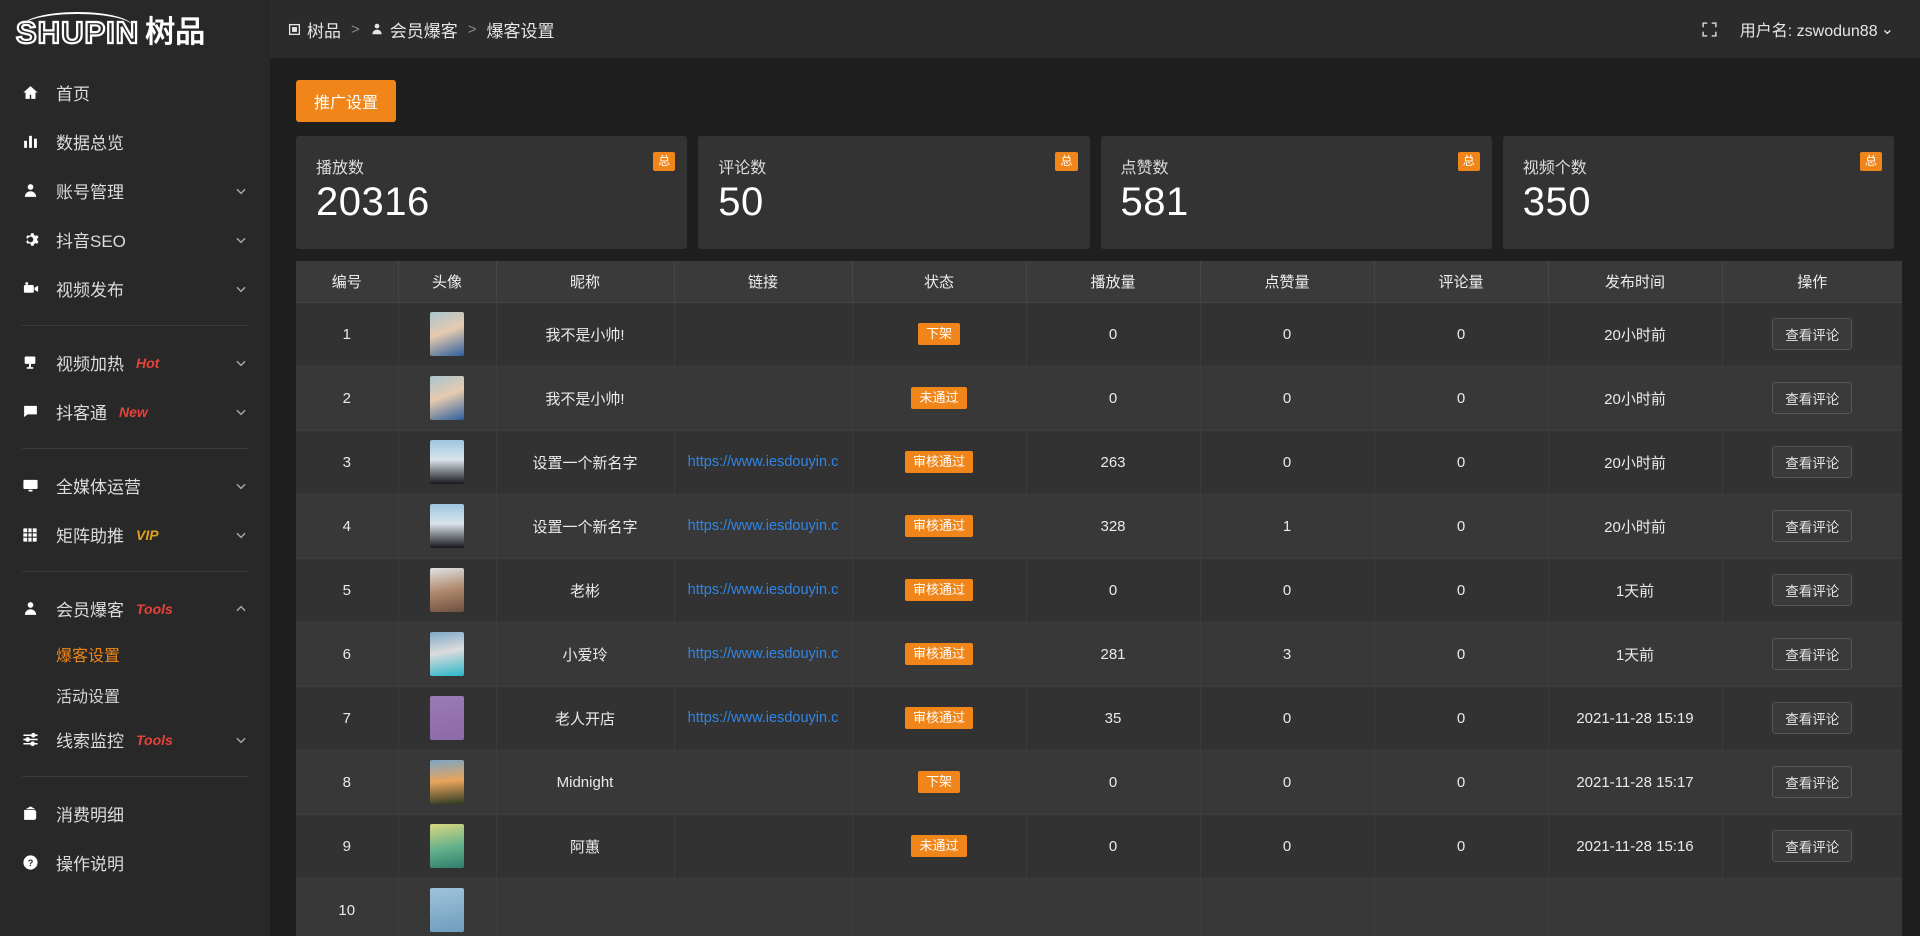  I want to click on sidebar-item-label: 视频发布, so click(90, 290).